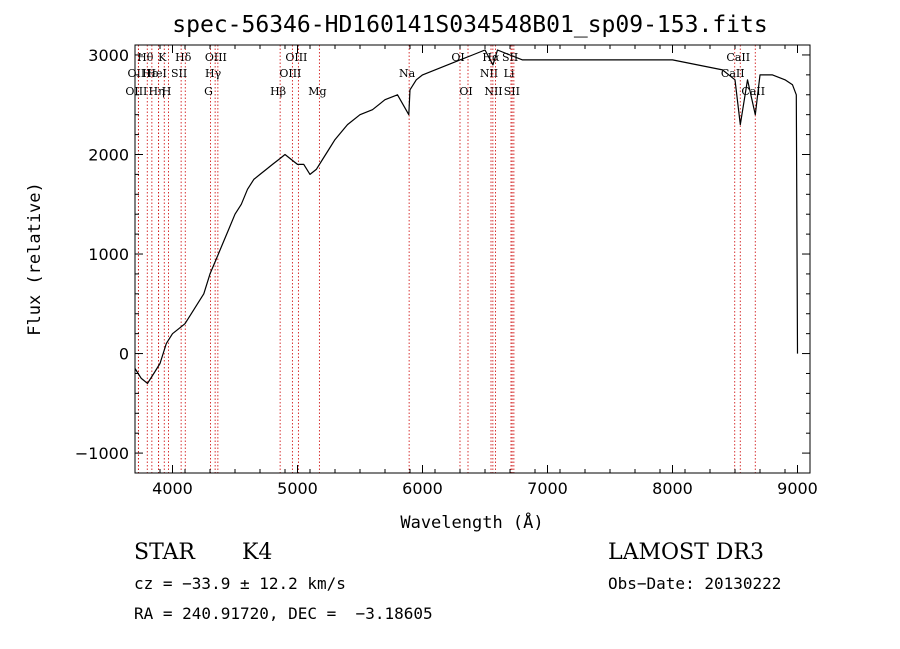 The image size is (900, 649). What do you see at coordinates (407, 73) in the screenshot?
I see `spectral-line-label: Na` at bounding box center [407, 73].